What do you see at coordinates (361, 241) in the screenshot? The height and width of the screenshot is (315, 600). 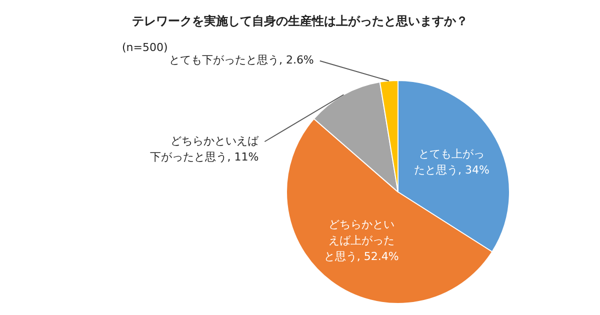 I see `slice-label: どちらかといえば上がったと思う, 52.4%` at bounding box center [361, 241].